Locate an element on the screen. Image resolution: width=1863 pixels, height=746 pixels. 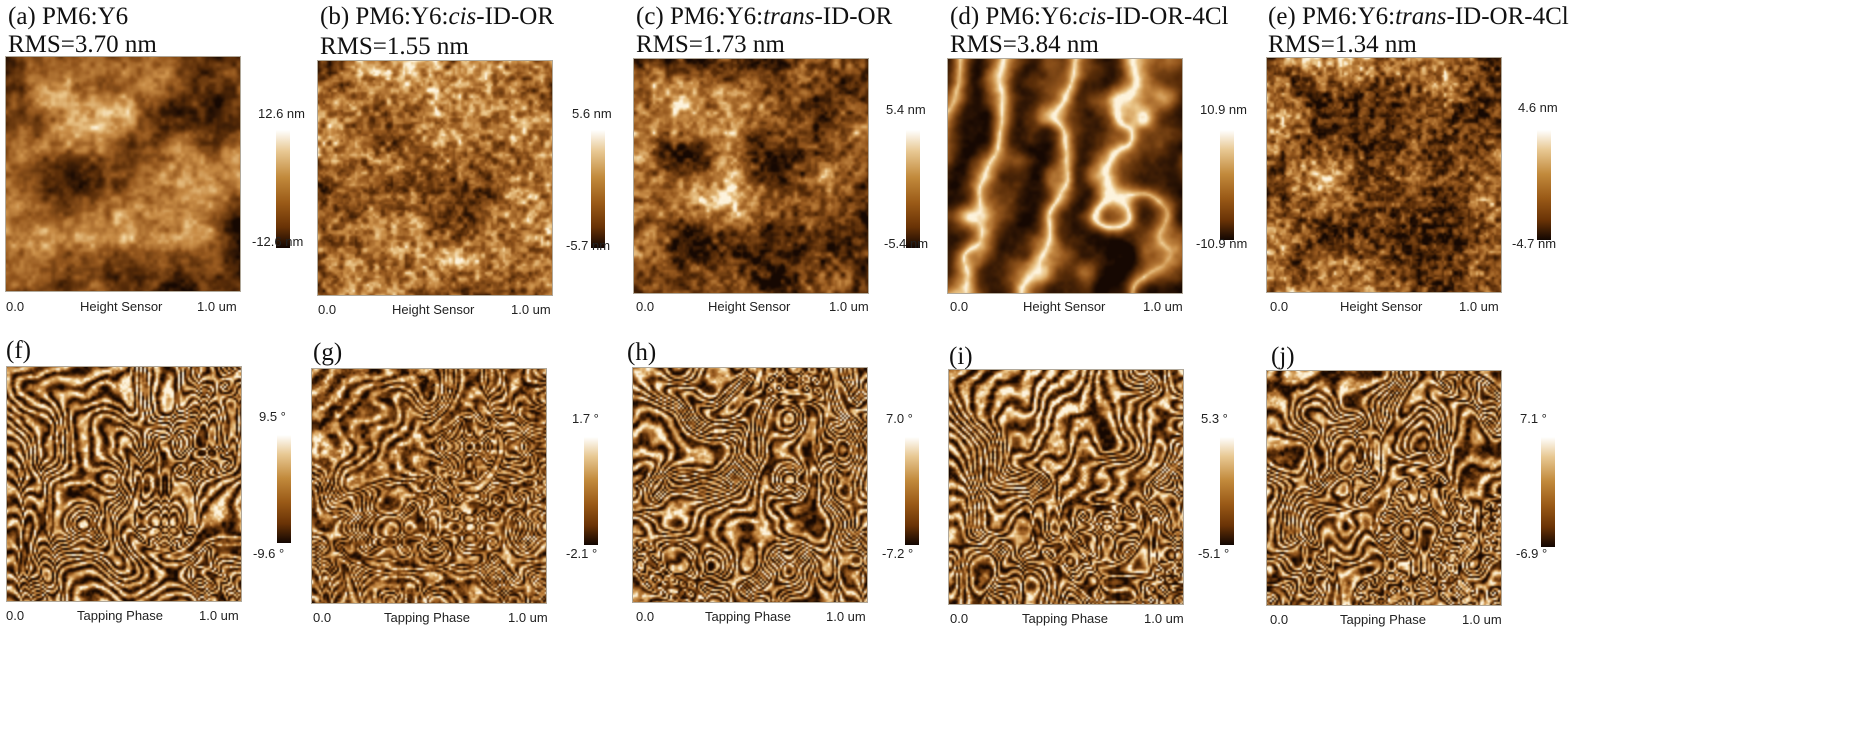
rms-value: RMS=1.73 nm is located at coordinates (710, 44).